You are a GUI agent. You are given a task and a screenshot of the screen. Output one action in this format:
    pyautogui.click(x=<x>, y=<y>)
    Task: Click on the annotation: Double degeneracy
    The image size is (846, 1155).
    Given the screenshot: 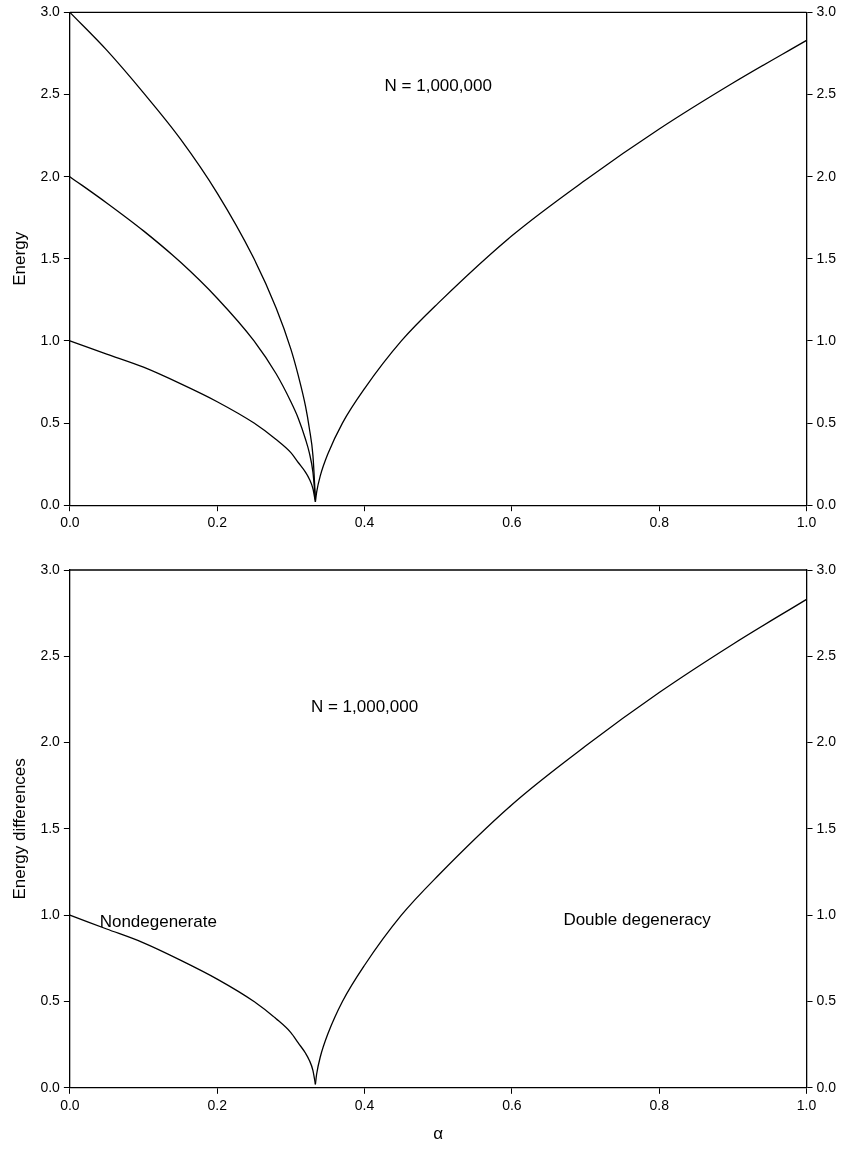 What is the action you would take?
    pyautogui.click(x=637, y=920)
    